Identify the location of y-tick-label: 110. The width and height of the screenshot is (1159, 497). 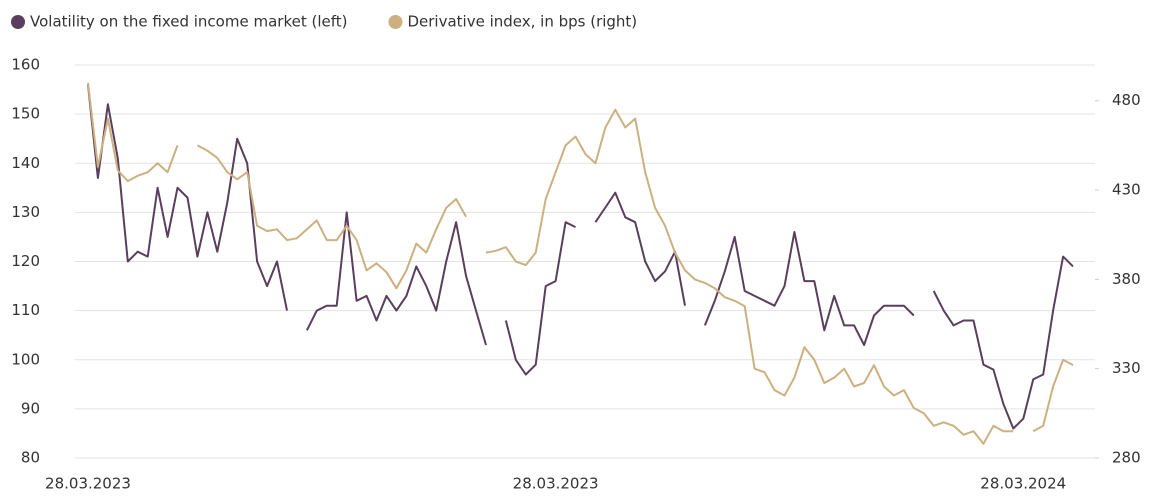
(25, 310).